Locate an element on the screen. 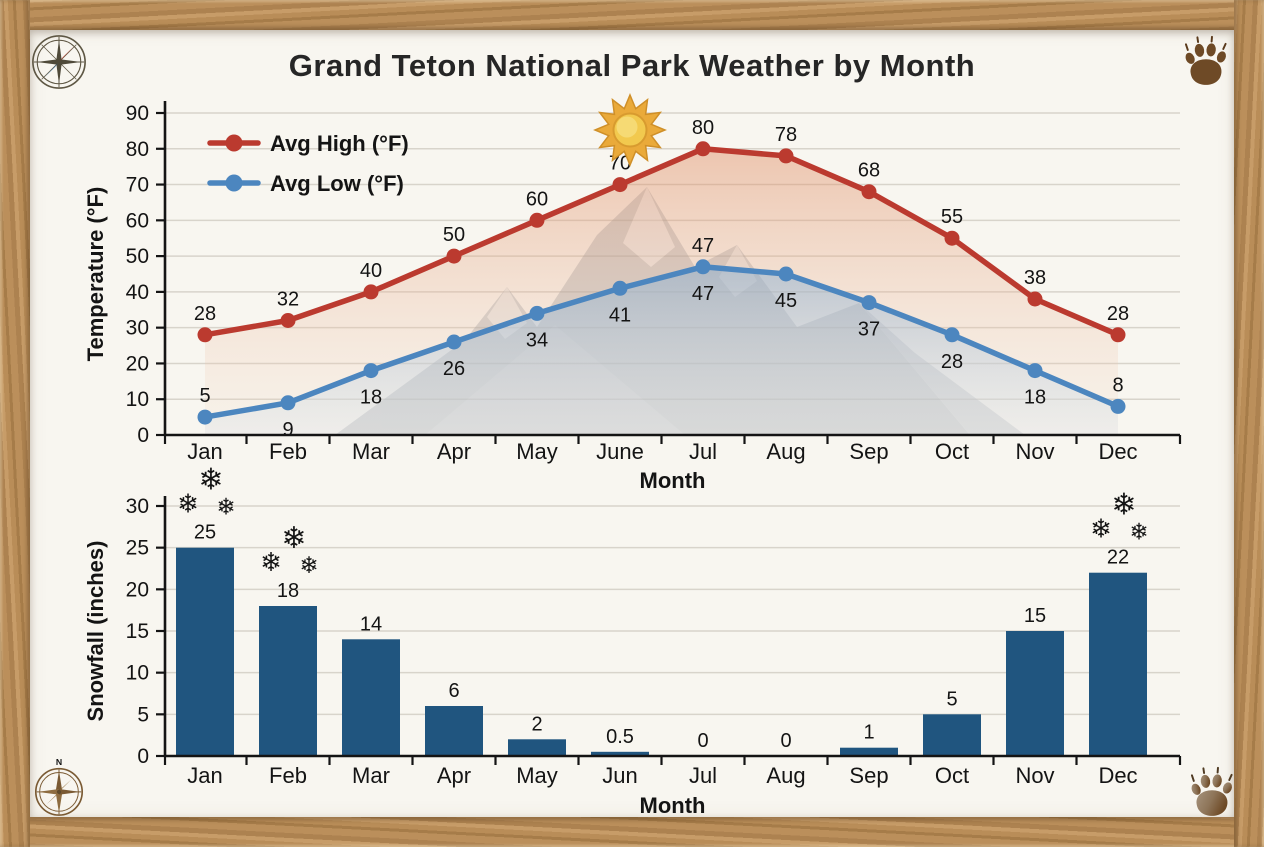 Image resolution: width=1264 pixels, height=847 pixels. wood-frame-left is located at coordinates (15, 423).